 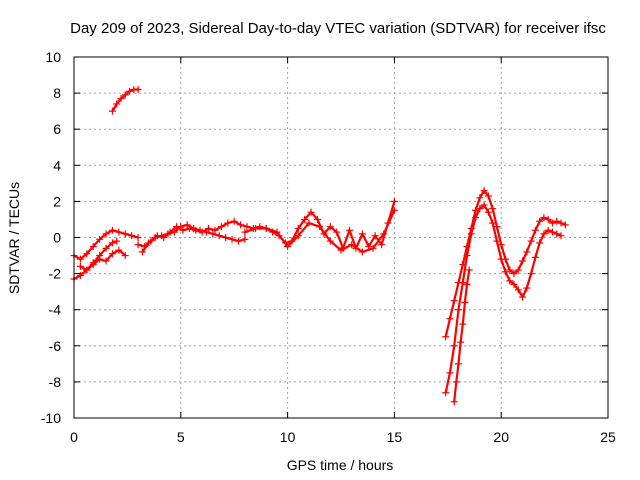 What do you see at coordinates (501, 437) in the screenshot?
I see `x-tick-label: 20` at bounding box center [501, 437].